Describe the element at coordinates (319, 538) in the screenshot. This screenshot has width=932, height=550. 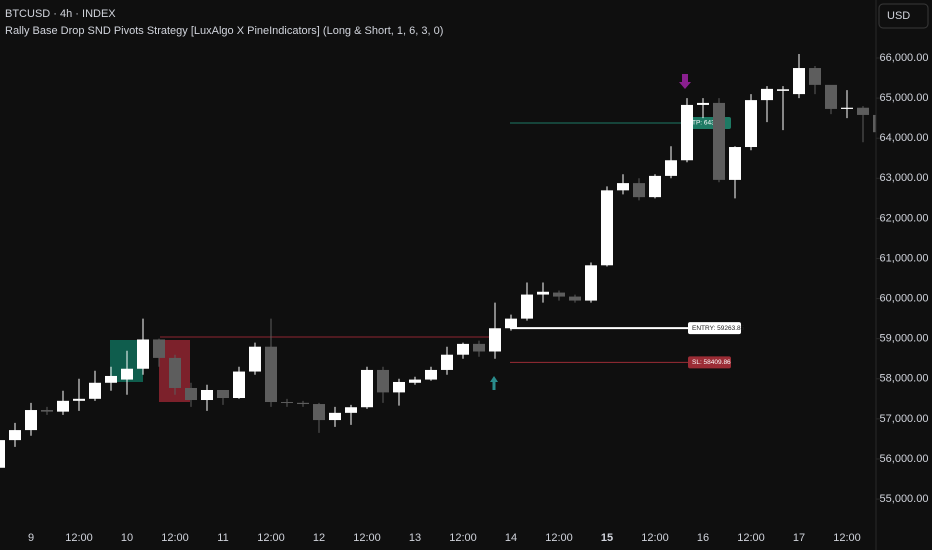
I see `x-tick-label: 12` at that location.